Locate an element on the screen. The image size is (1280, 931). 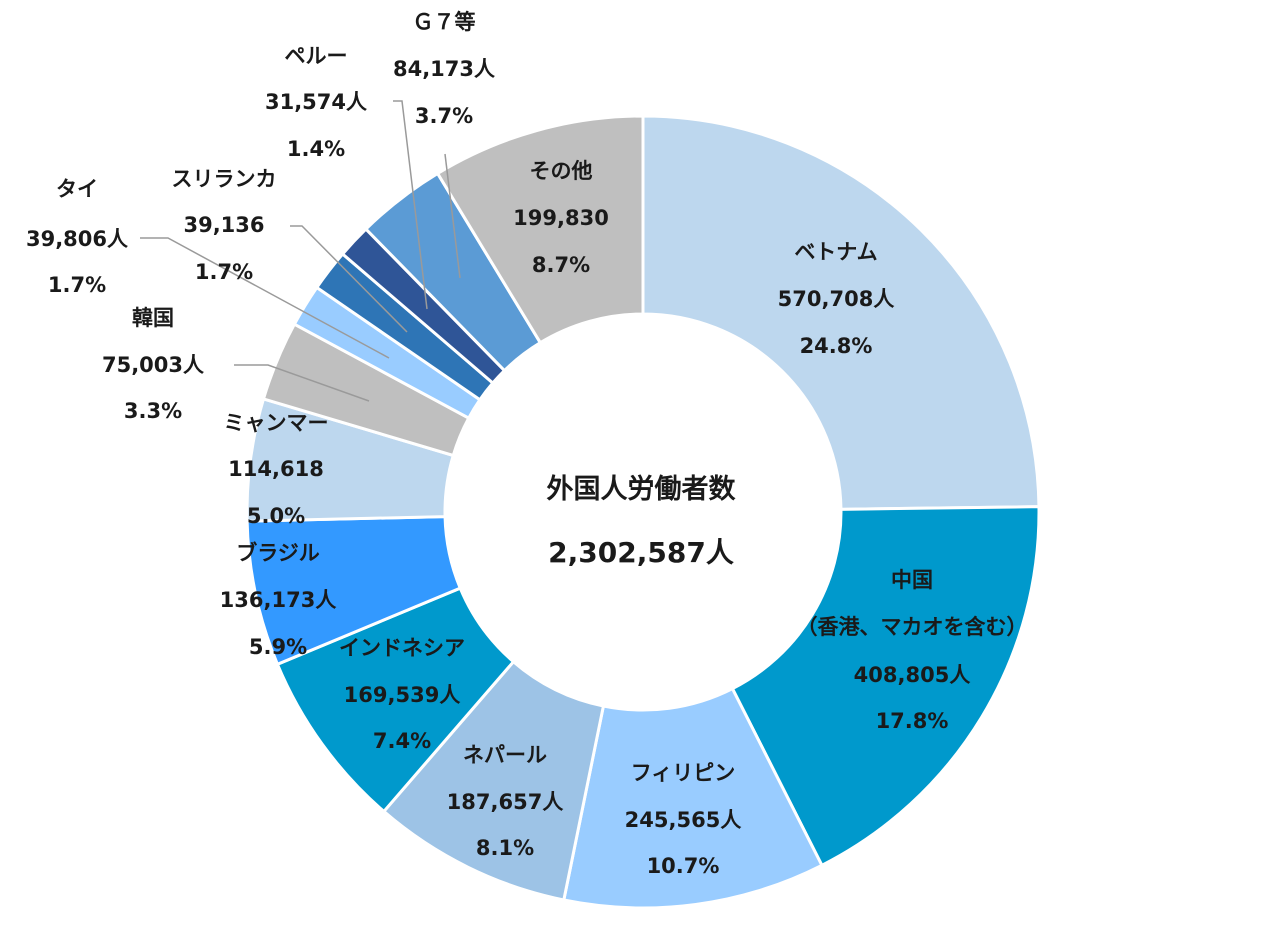
slice-10-count-label: 31,574人 is located at coordinates (316, 102).